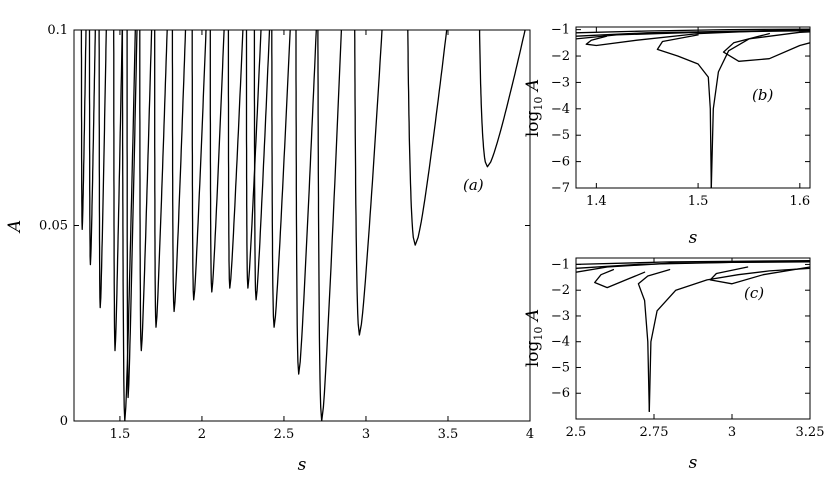  I want to click on panel-c-ticks: 2.5 2.75 3 3.25 −6 −5 −4 −3 −2 −1, so click(688, 348).